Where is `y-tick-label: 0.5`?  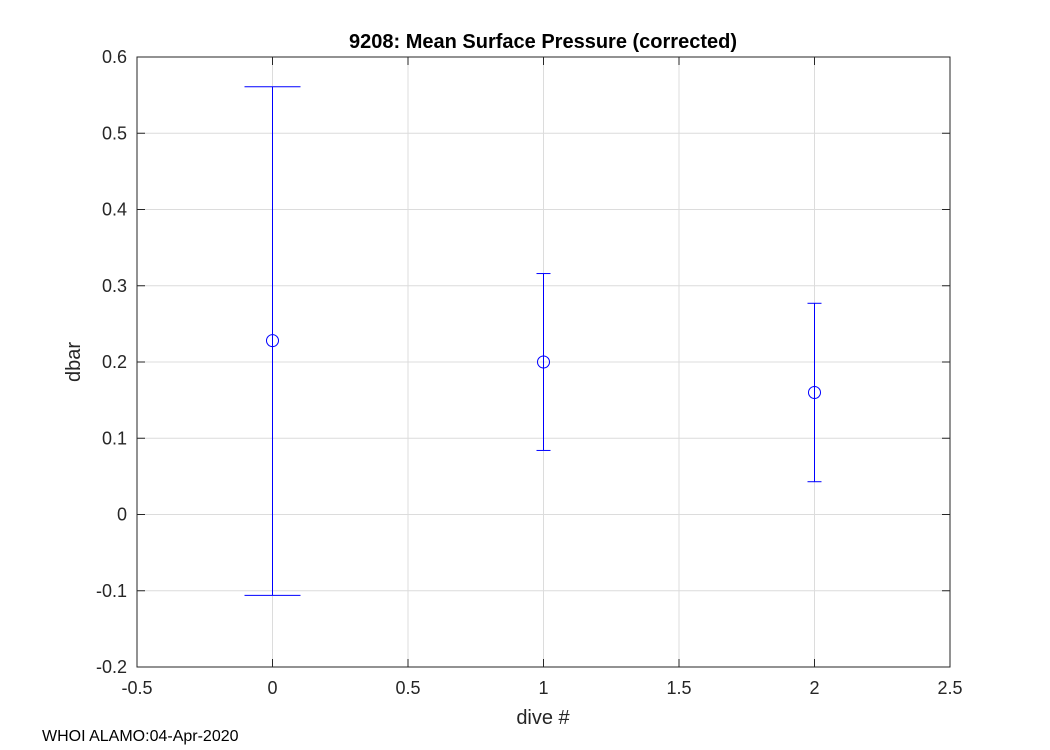 y-tick-label: 0.5 is located at coordinates (114, 133).